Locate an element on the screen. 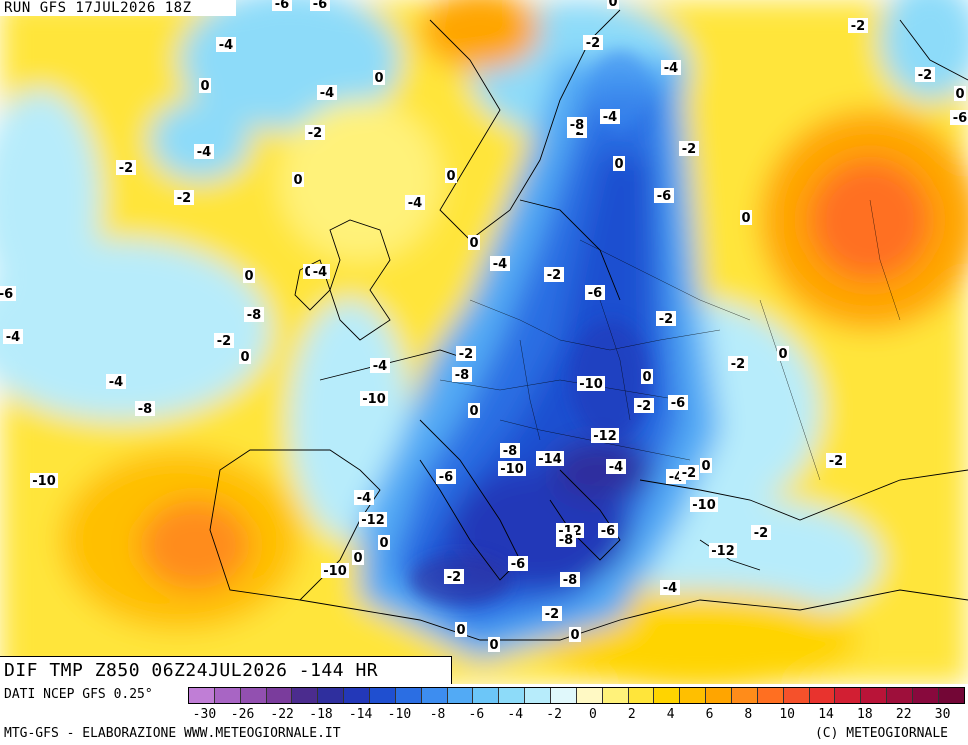 The image size is (968, 745). contour-label: -14 is located at coordinates (550, 459).